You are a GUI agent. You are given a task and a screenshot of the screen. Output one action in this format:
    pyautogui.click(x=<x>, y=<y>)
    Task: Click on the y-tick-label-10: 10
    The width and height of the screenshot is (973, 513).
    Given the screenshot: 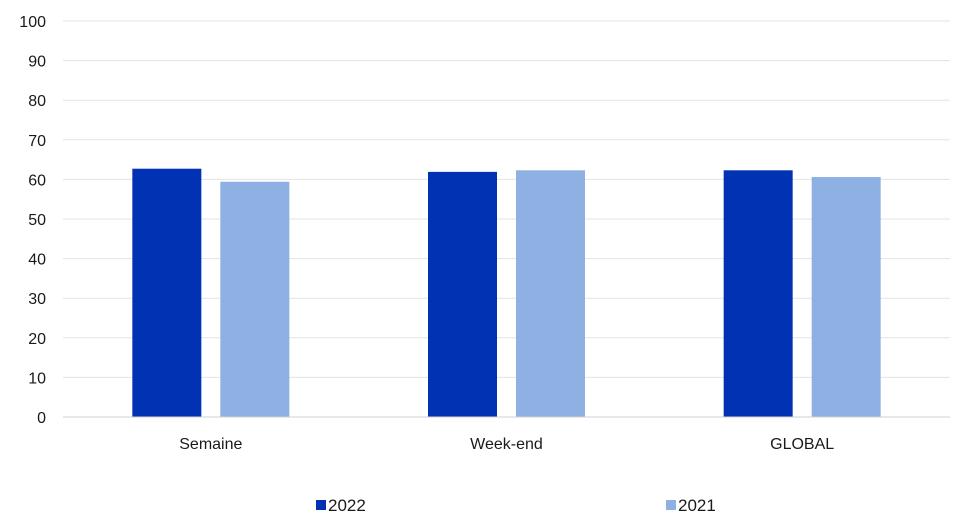 What is the action you would take?
    pyautogui.click(x=37, y=378)
    